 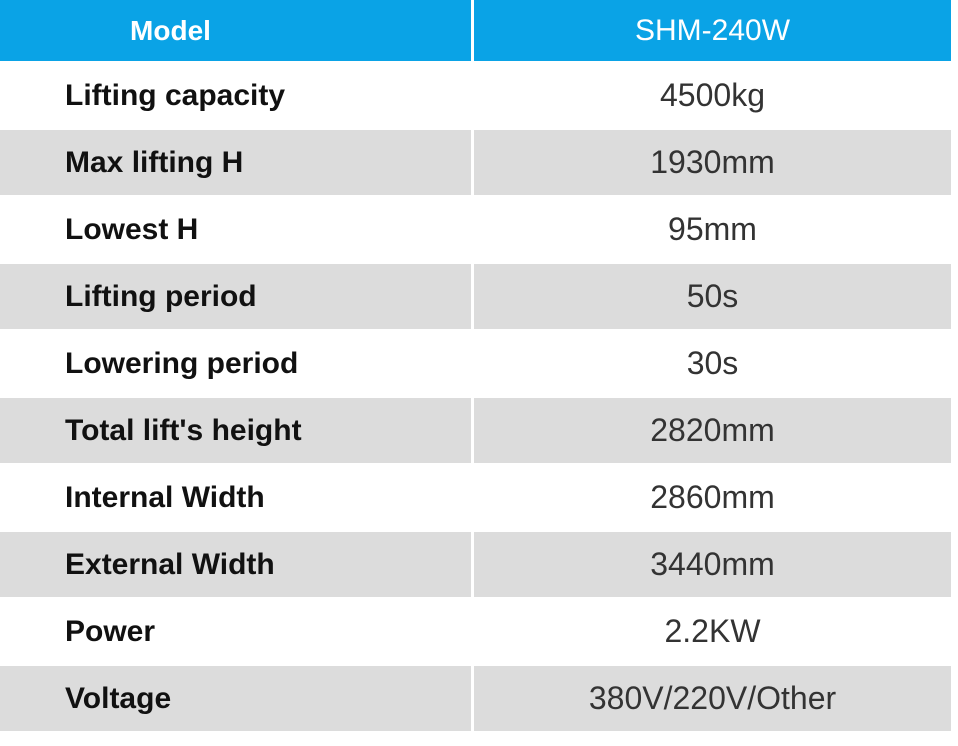 What do you see at coordinates (237, 296) in the screenshot?
I see `spec-label: Lifting period` at bounding box center [237, 296].